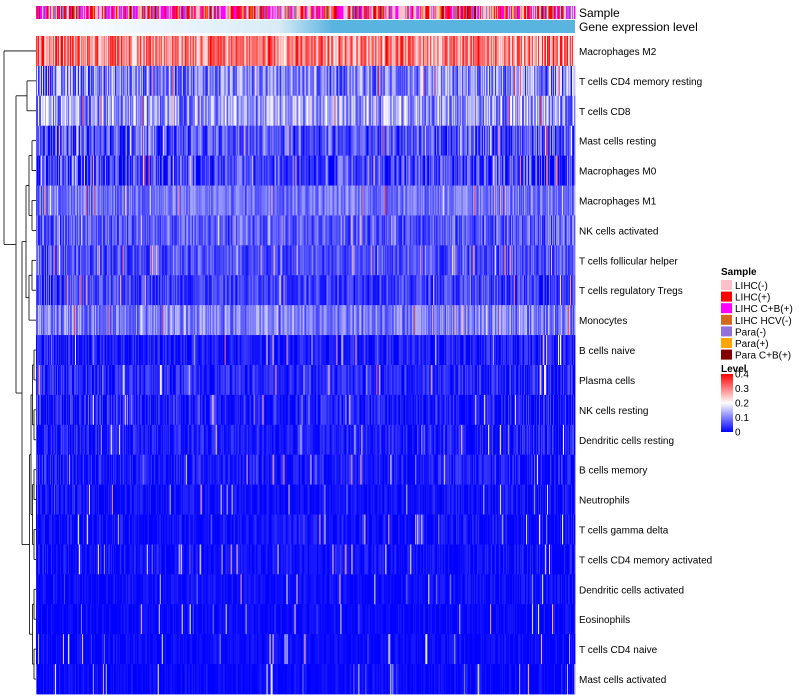 The image size is (800, 700). I want to click on row-label: Mast cells resting, so click(617, 142).